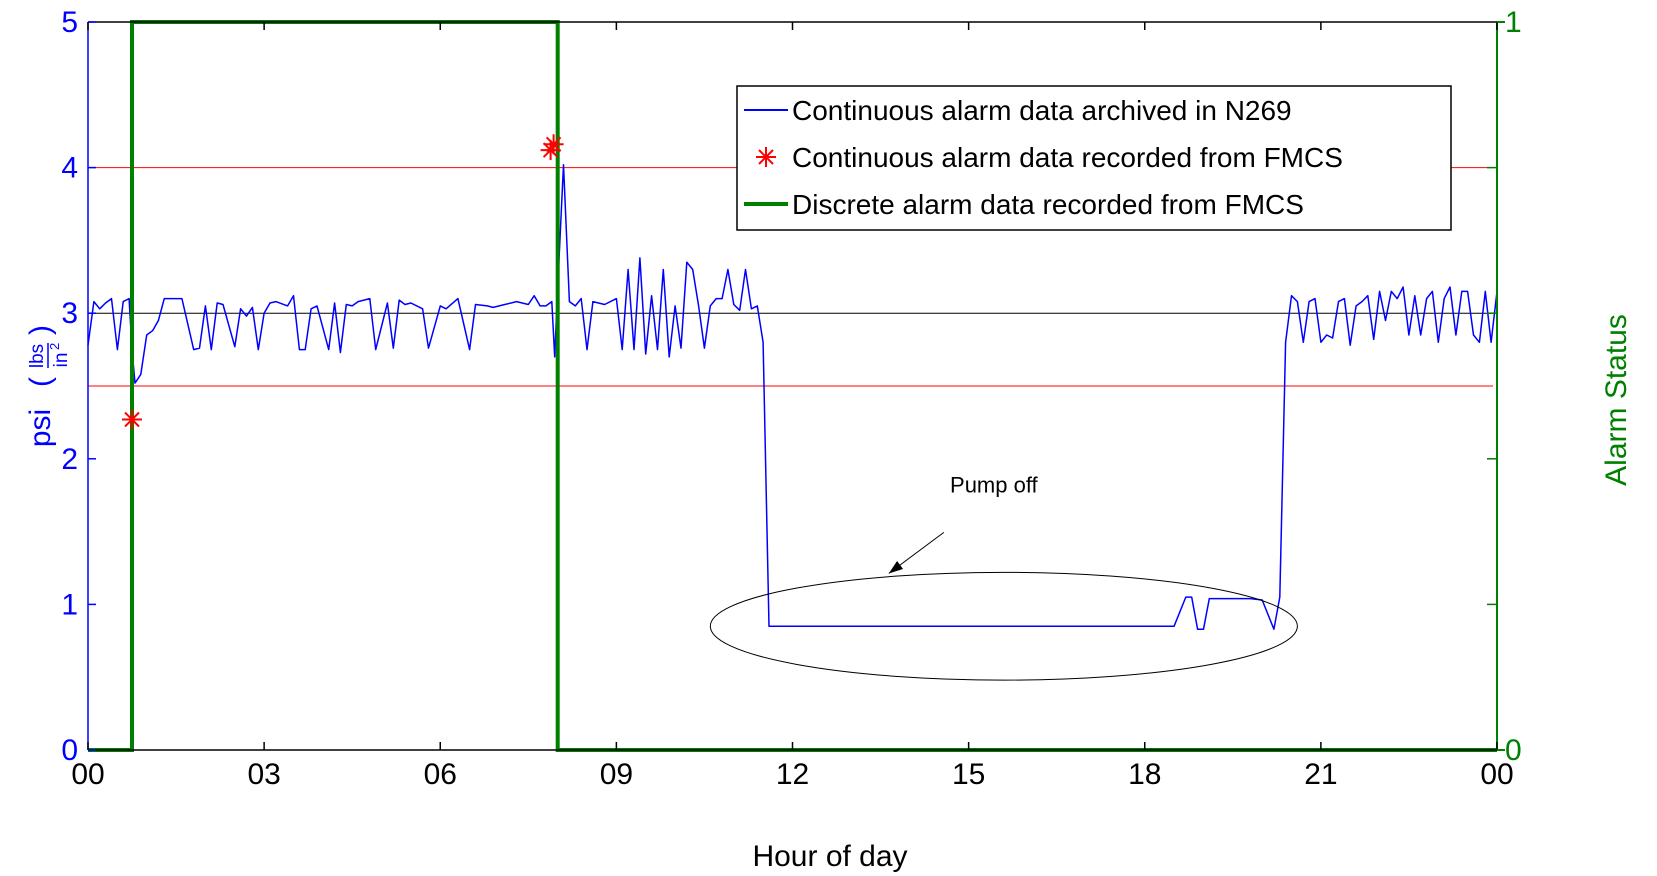 Image resolution: width=1657 pixels, height=876 pixels. I want to click on y-right-tick-label-1: 1, so click(1513, 22).